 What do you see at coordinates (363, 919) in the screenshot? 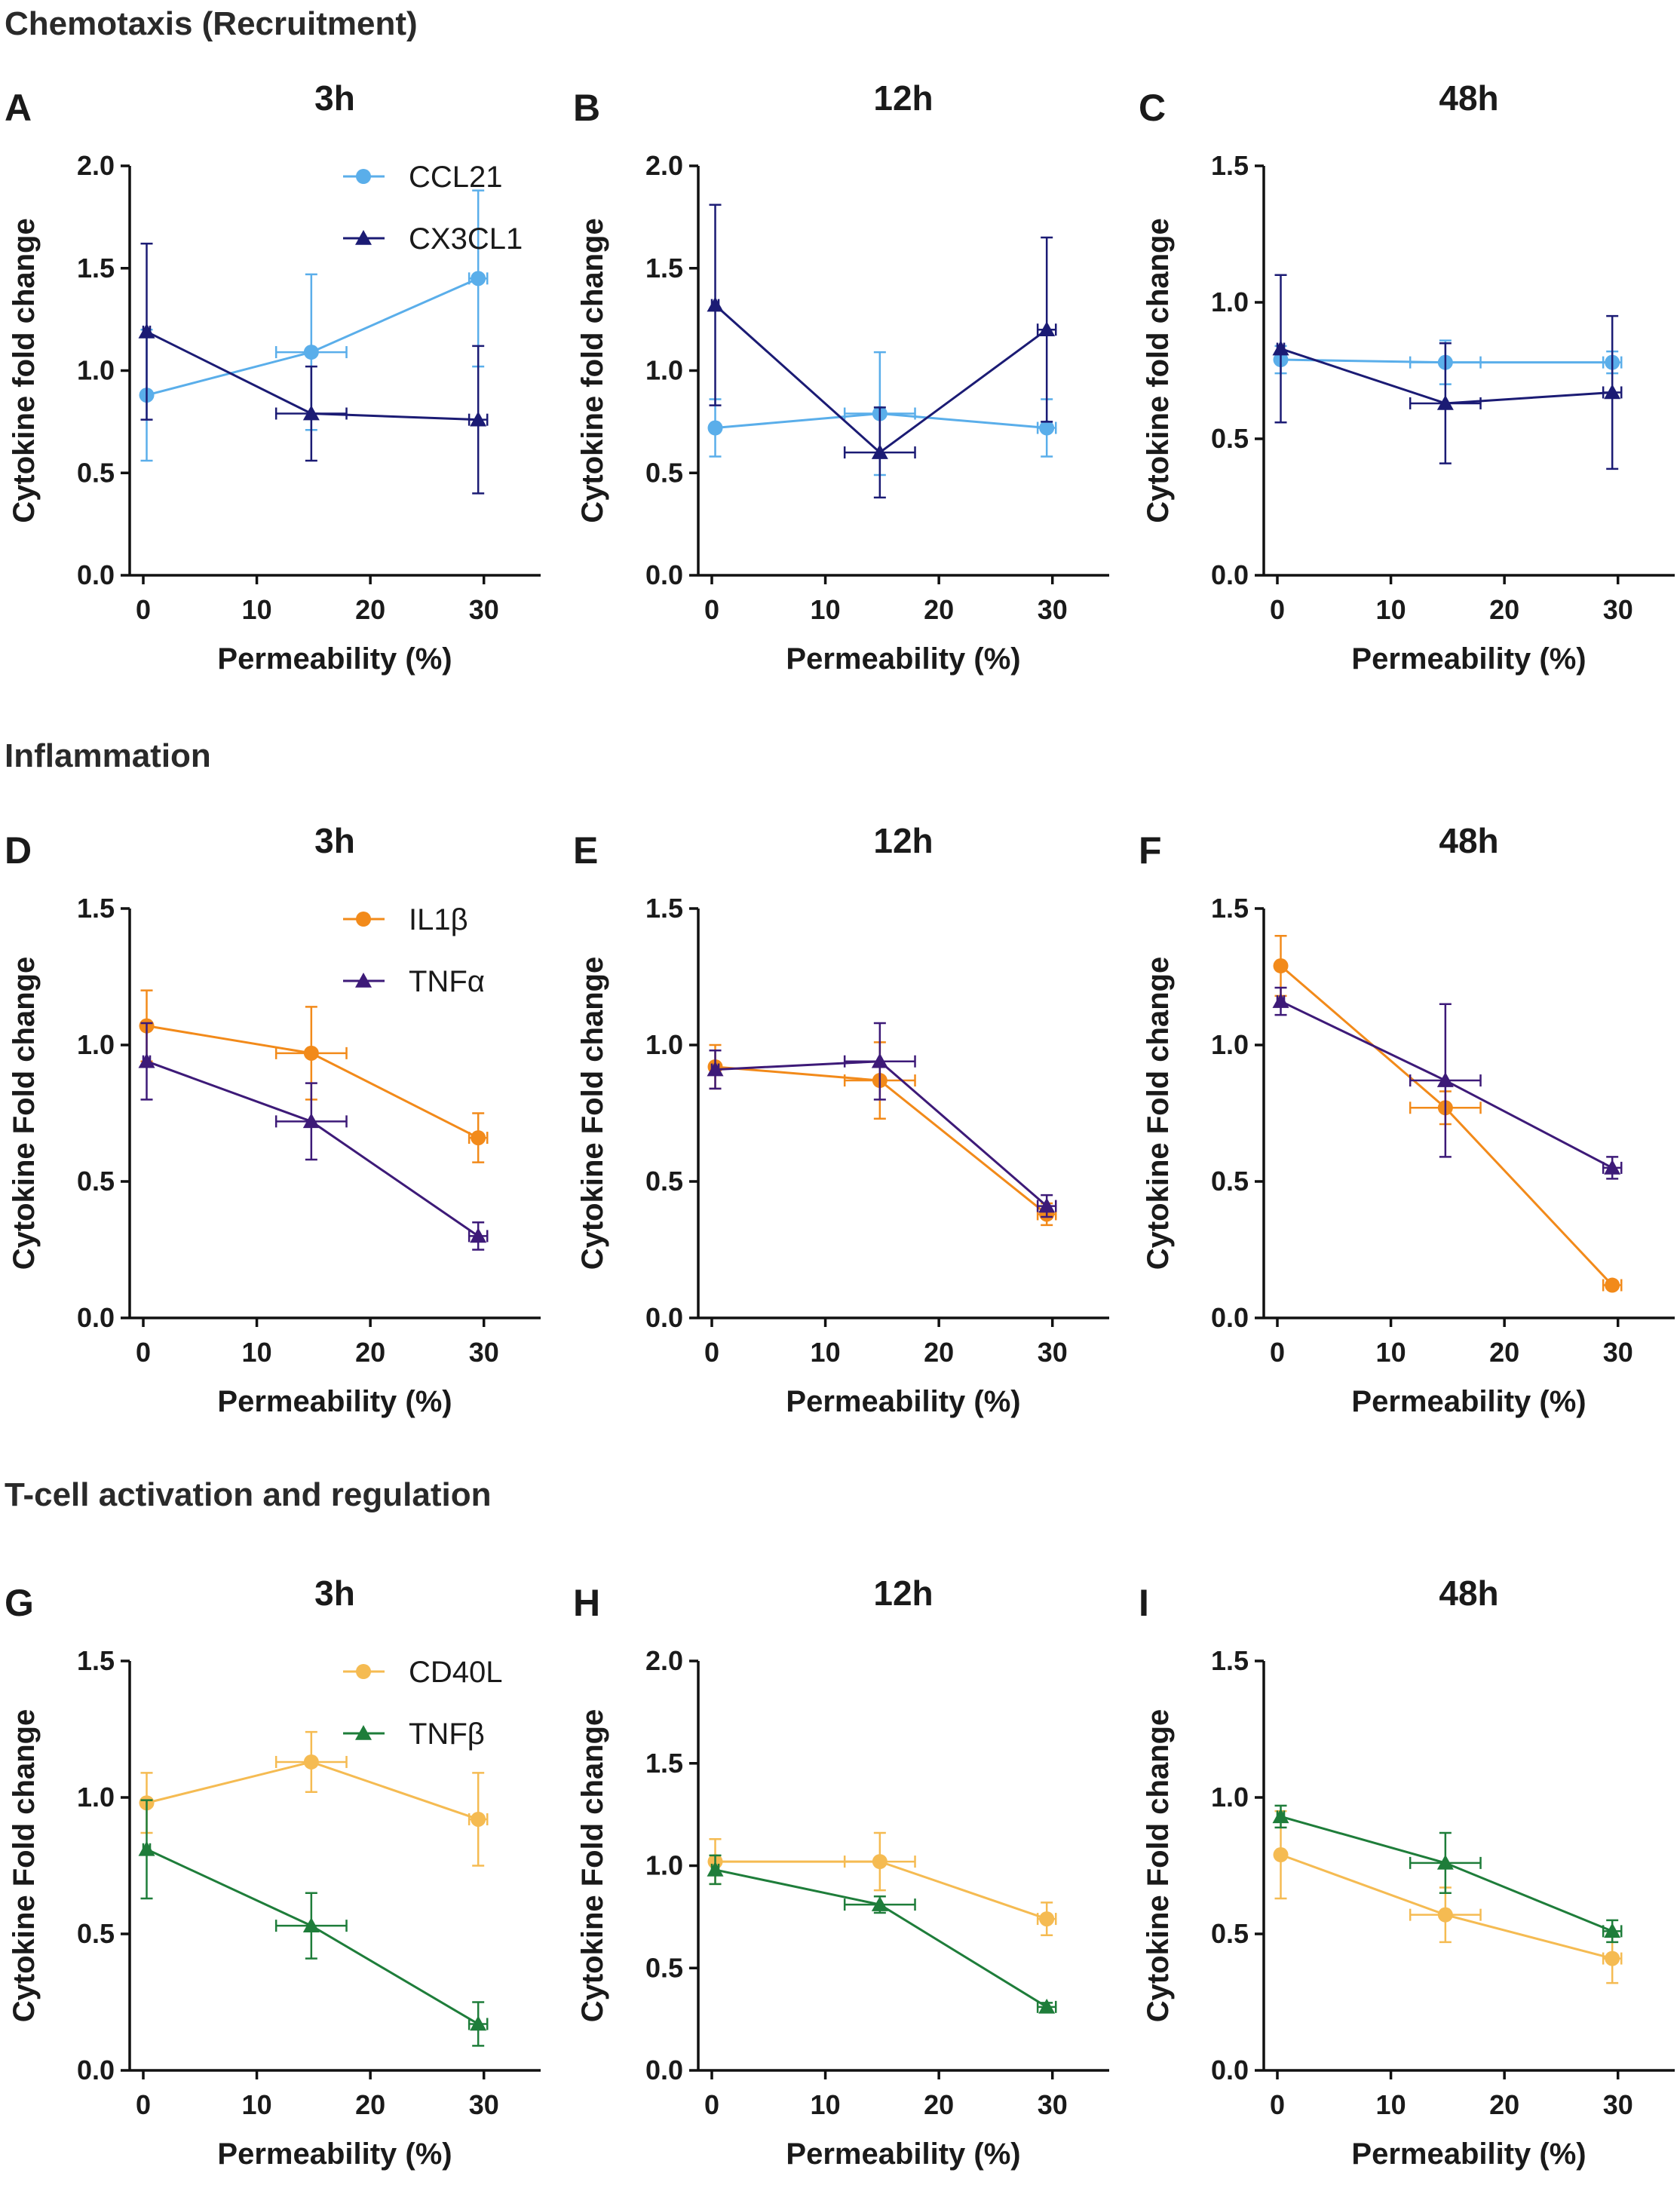
I see `legend-marker` at bounding box center [363, 919].